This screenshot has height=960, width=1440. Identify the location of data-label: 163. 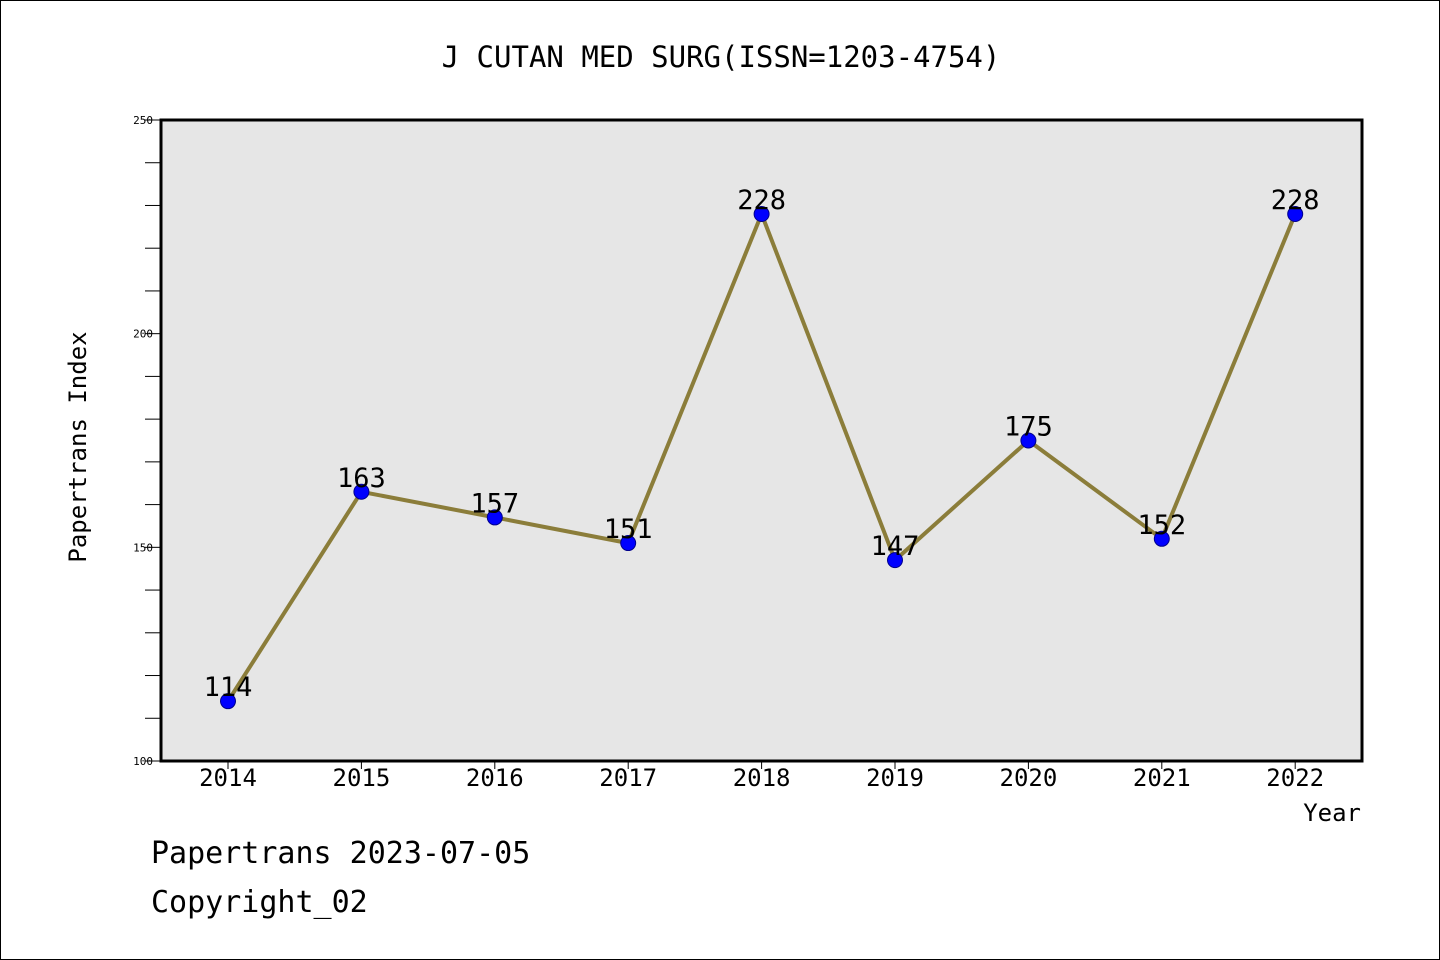
(361, 478).